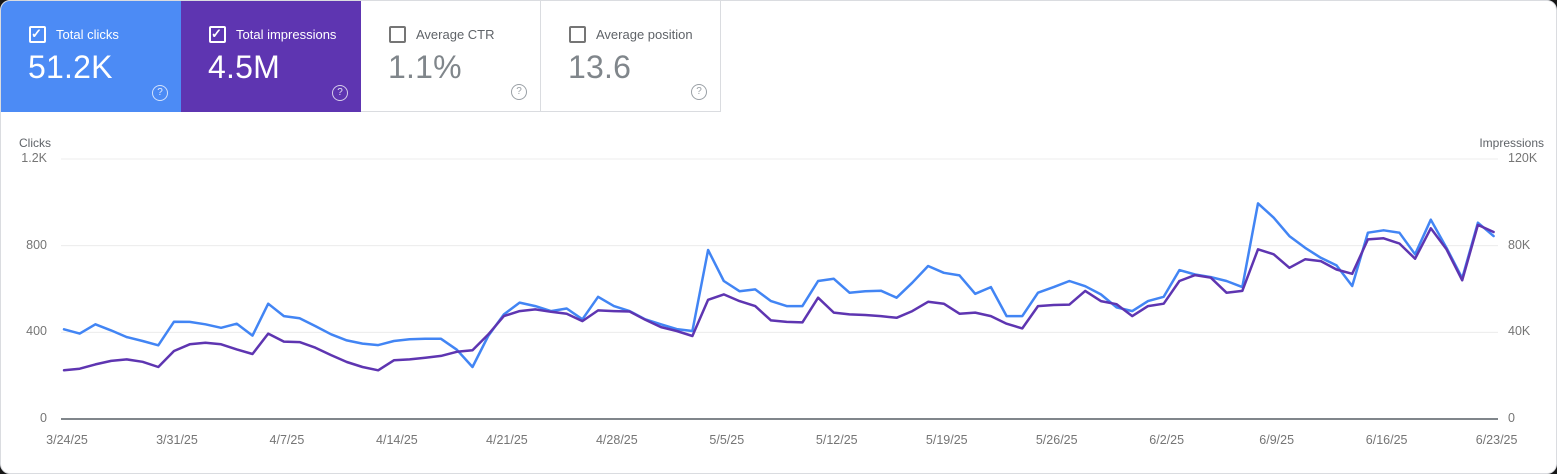  Describe the element at coordinates (37, 34) in the screenshot. I see `checkbox-total-clicks` at that location.